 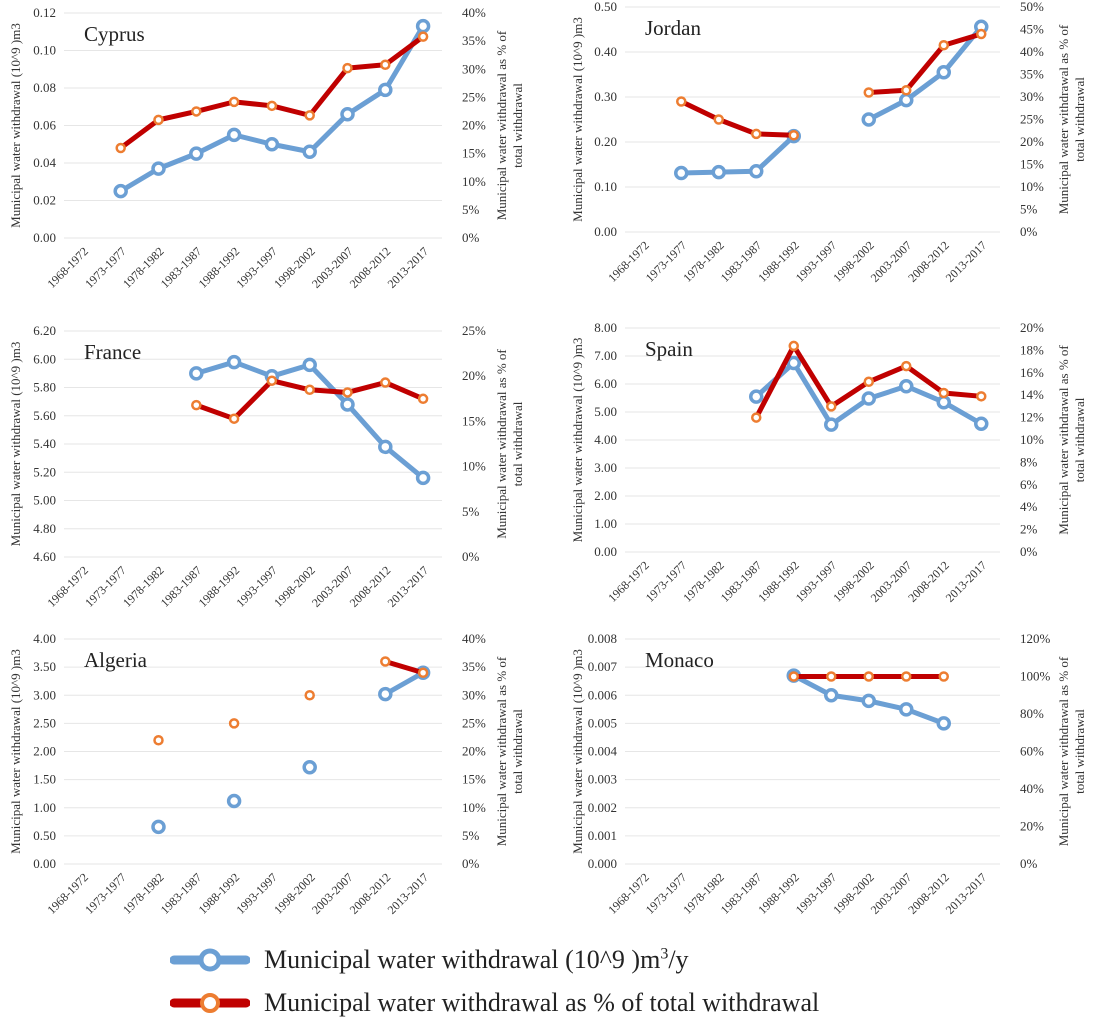 What do you see at coordinates (605, 495) in the screenshot?
I see `y-tick-label: 2.00` at bounding box center [605, 495].